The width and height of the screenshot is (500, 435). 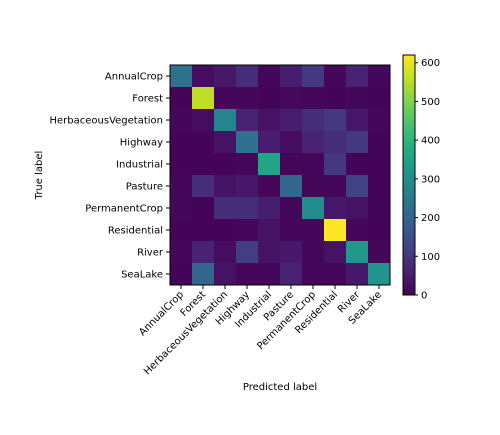 I want to click on x-axis-label: Predicted label, so click(x=280, y=387).